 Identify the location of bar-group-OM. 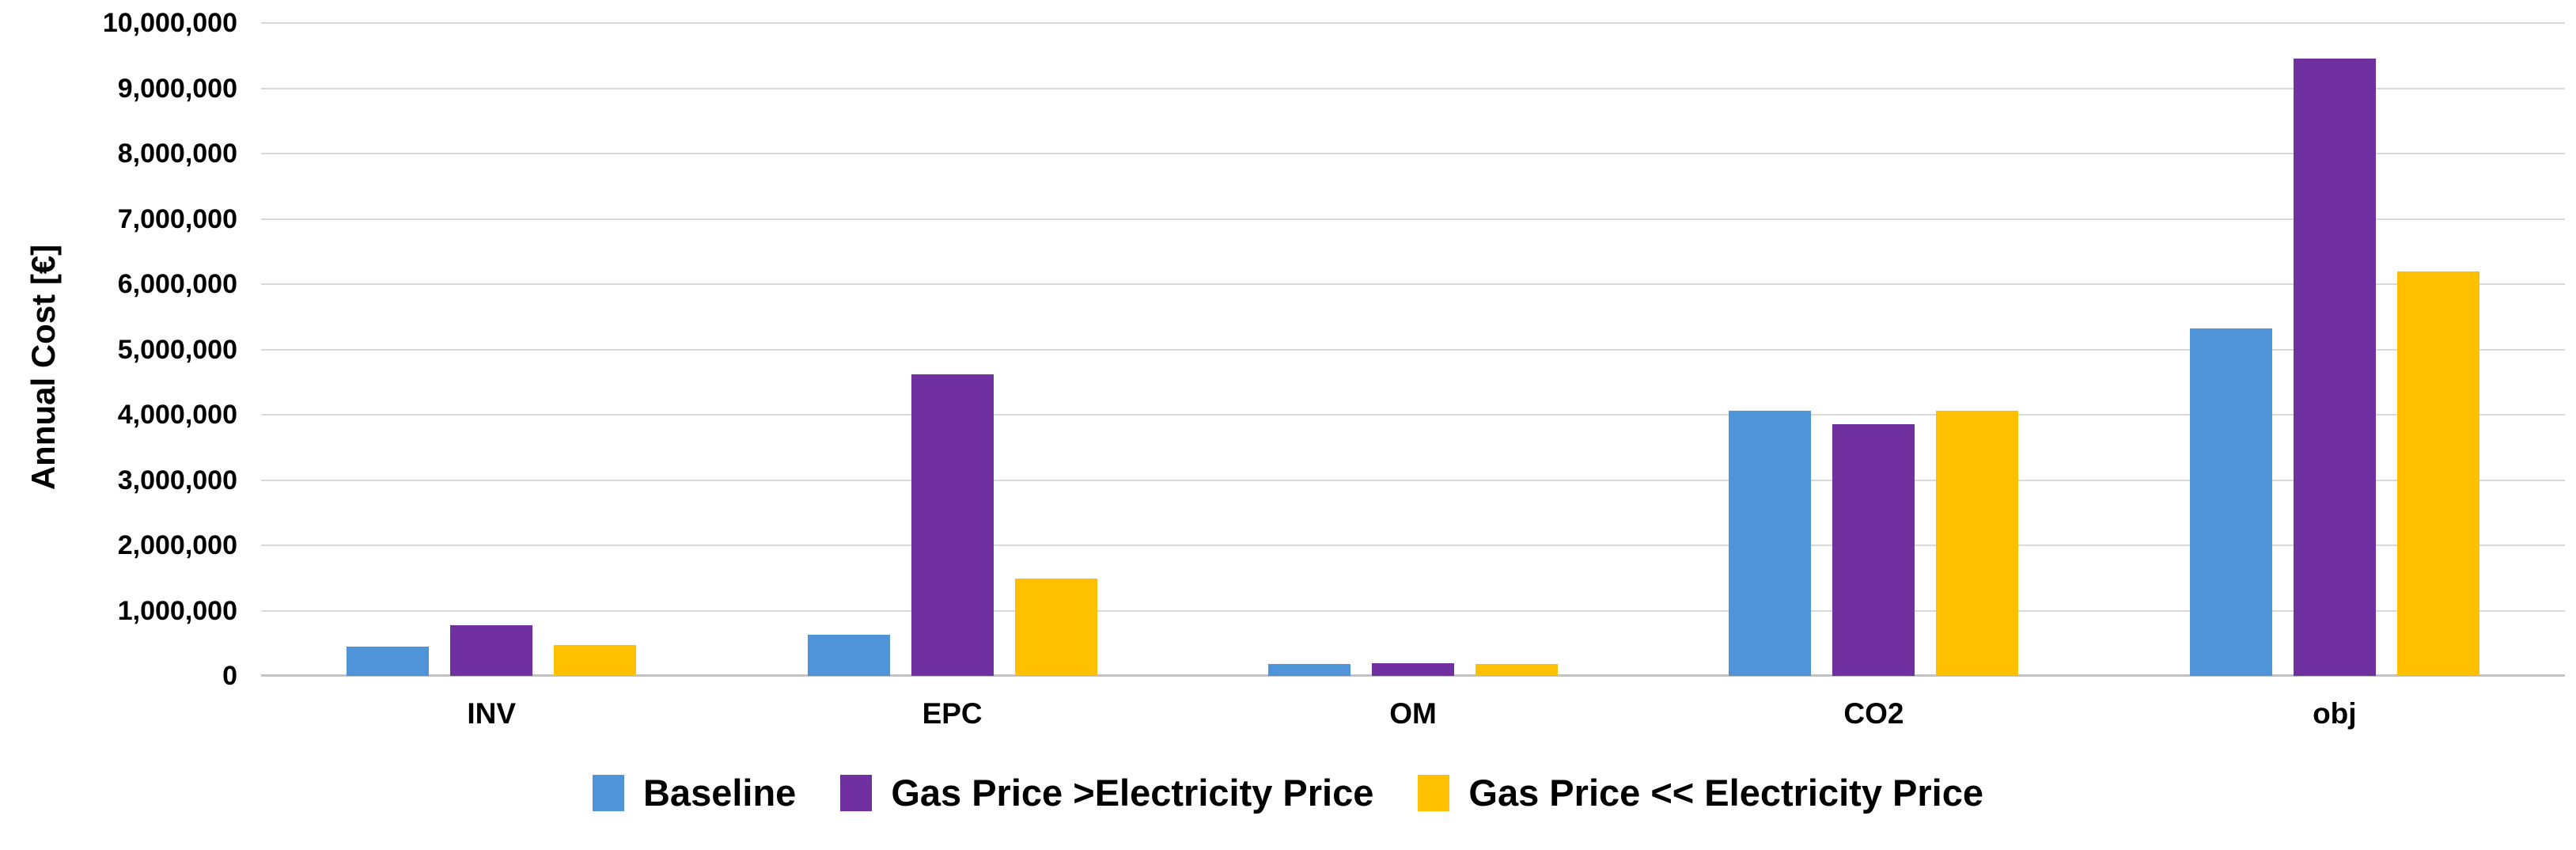
(1413, 349).